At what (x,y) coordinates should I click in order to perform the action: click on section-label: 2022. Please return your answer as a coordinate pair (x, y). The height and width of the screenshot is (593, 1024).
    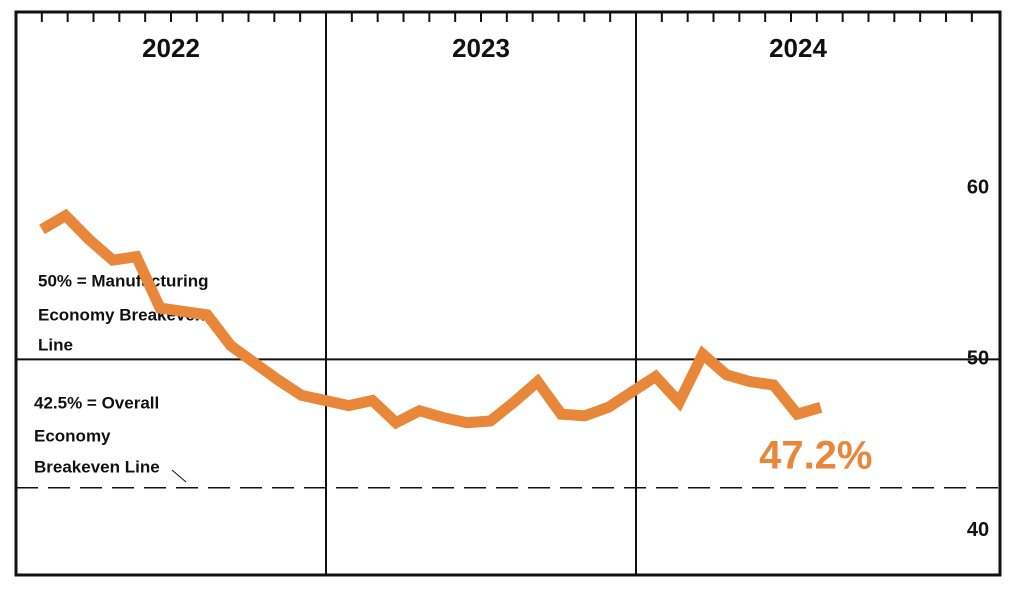
    Looking at the image, I should click on (171, 48).